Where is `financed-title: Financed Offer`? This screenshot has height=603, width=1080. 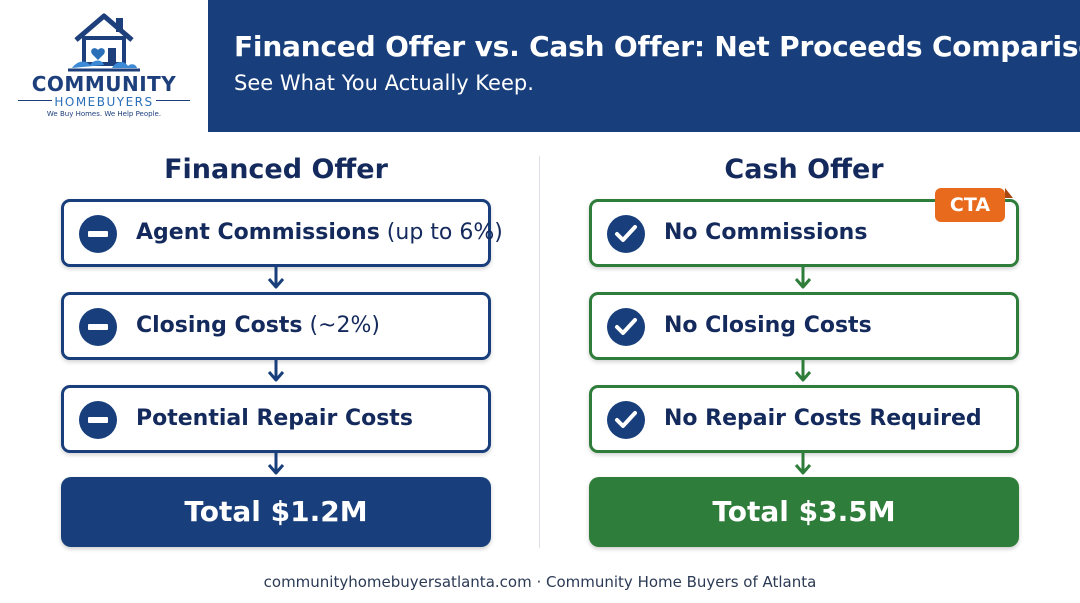
financed-title: Financed Offer is located at coordinates (276, 169).